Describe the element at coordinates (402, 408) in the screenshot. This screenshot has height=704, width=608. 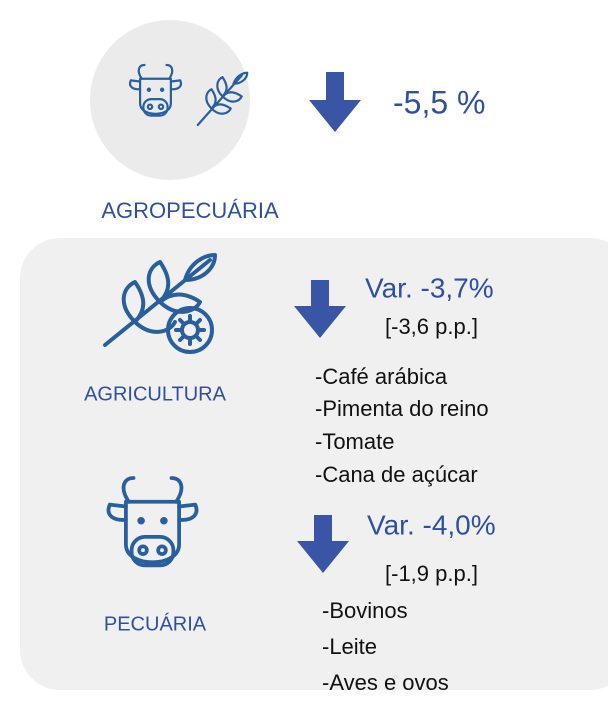
I see `item: -Pimenta do reino` at that location.